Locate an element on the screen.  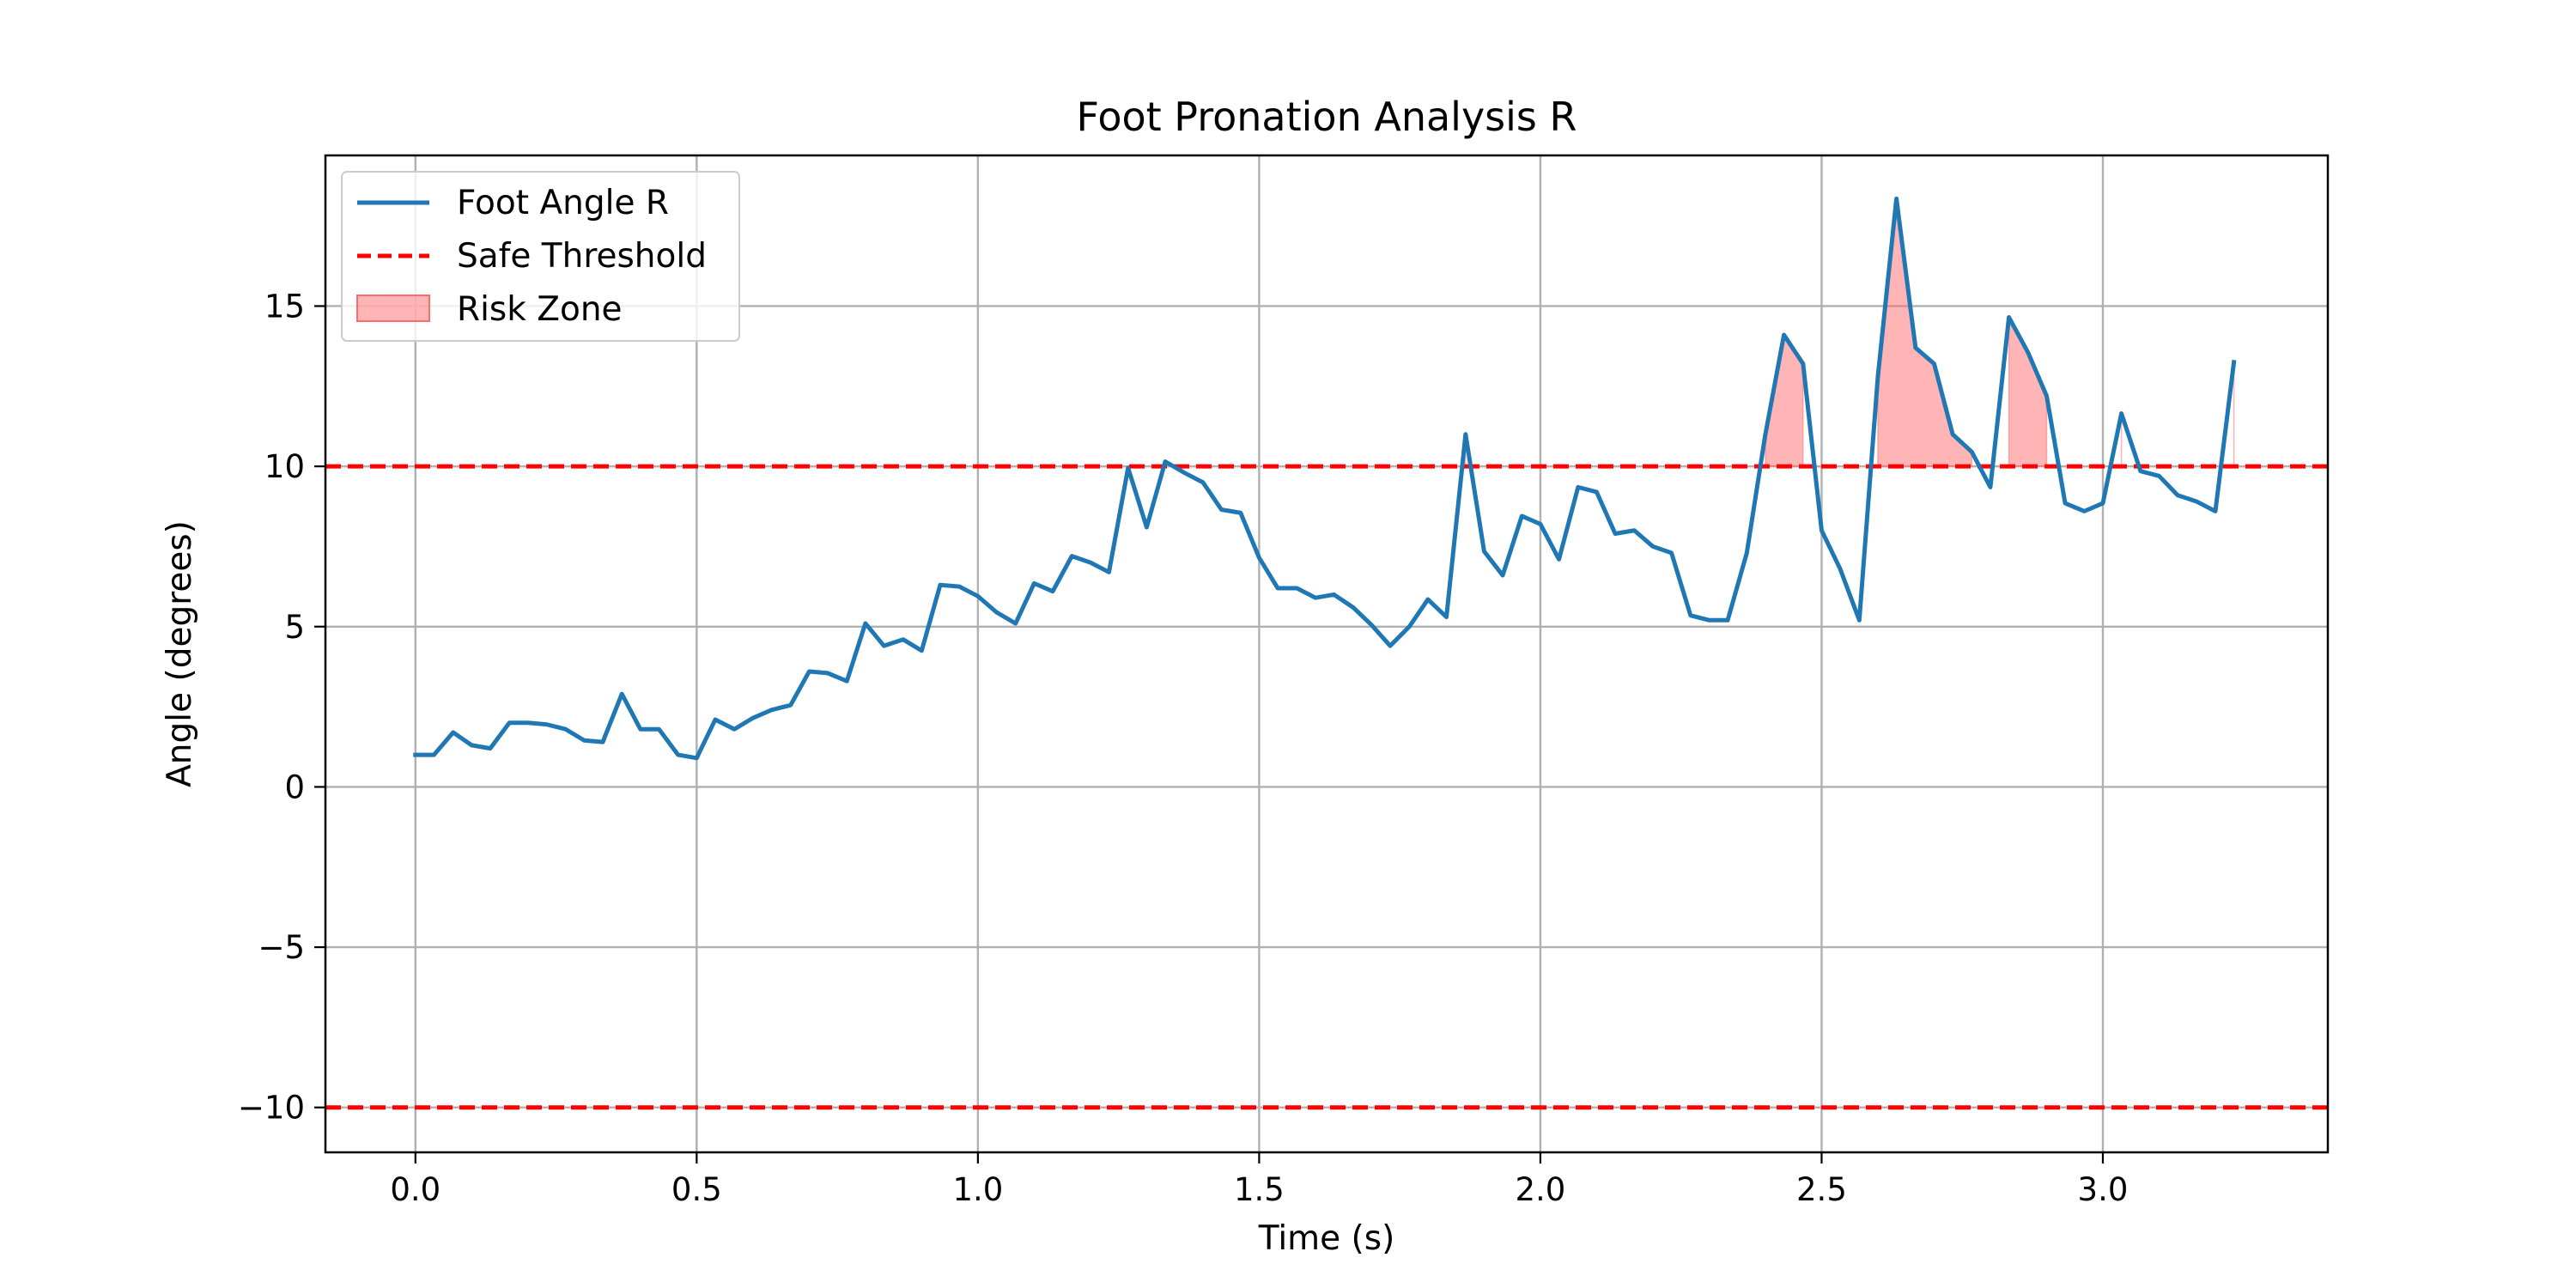
x-tick-label: 3.0 is located at coordinates (2104, 1189).